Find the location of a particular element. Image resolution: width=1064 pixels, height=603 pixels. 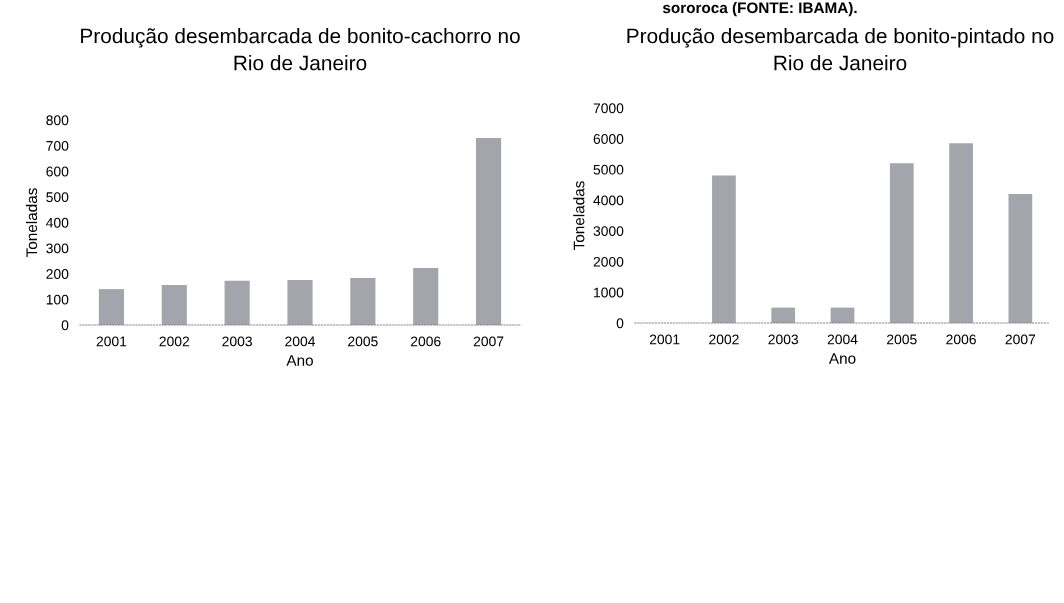

y-tick-label: 3000 is located at coordinates (608, 231).